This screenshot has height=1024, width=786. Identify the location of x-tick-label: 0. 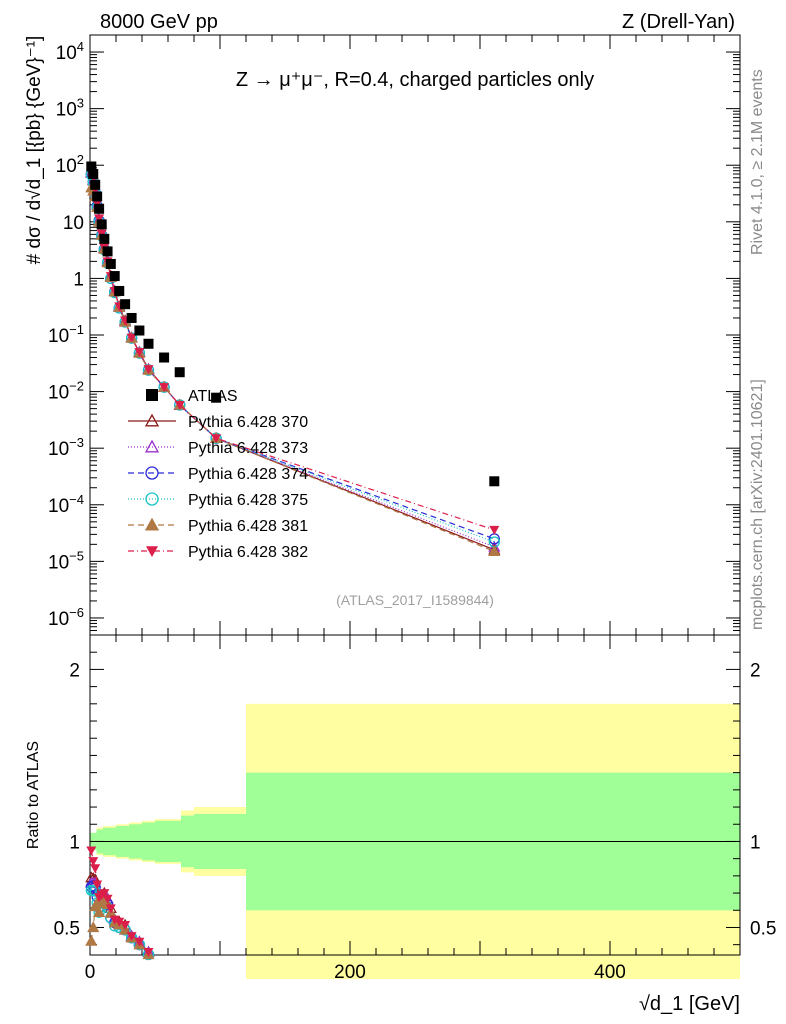
(90, 972).